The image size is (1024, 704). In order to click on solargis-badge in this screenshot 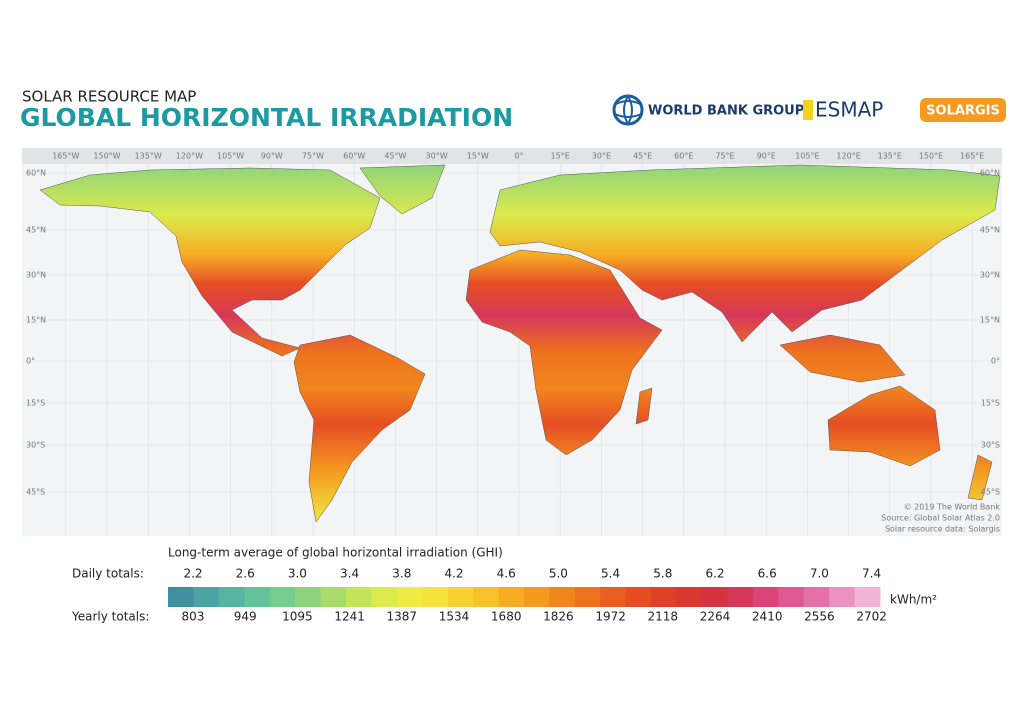, I will do `click(963, 110)`.